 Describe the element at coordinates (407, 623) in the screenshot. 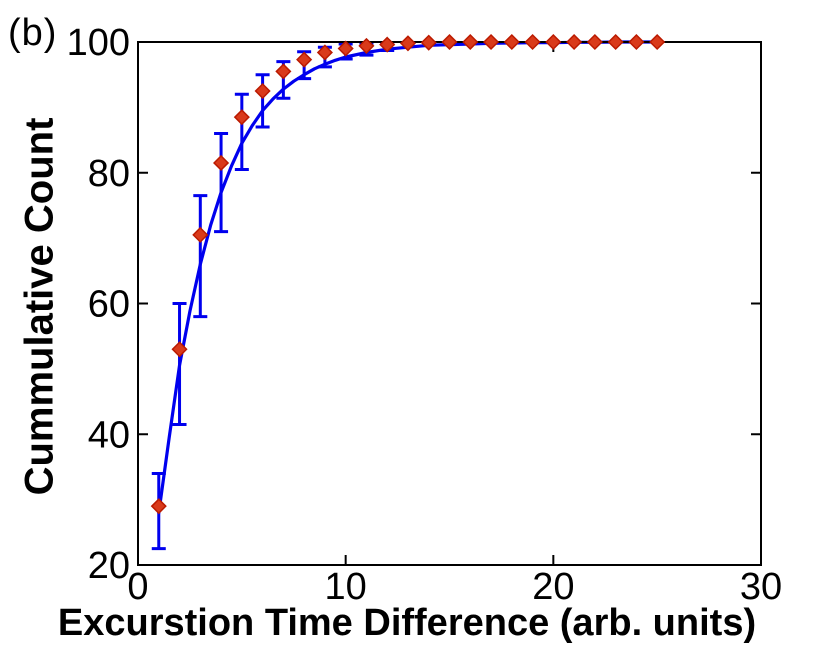

I see `x-axis-title: Excurstion Time Difference (arb. units)` at that location.